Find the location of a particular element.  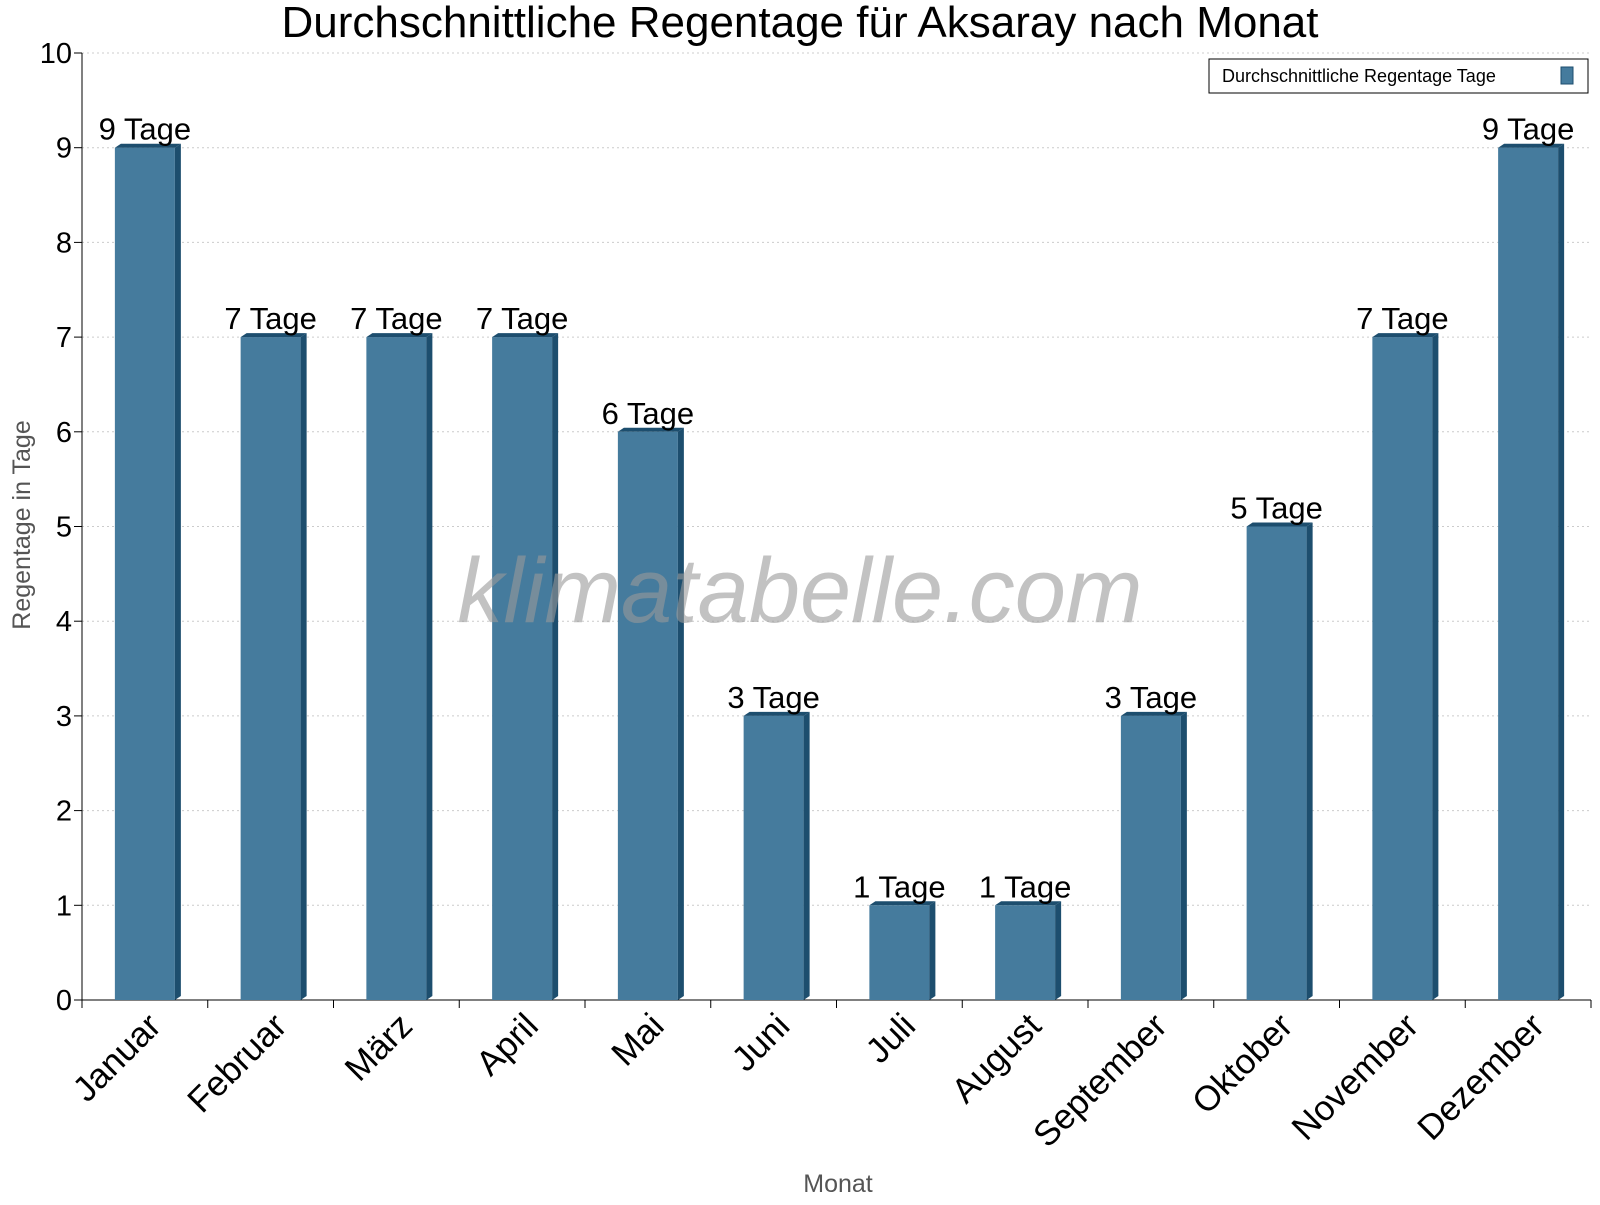

y-tick-label: 4 is located at coordinates (64, 622).